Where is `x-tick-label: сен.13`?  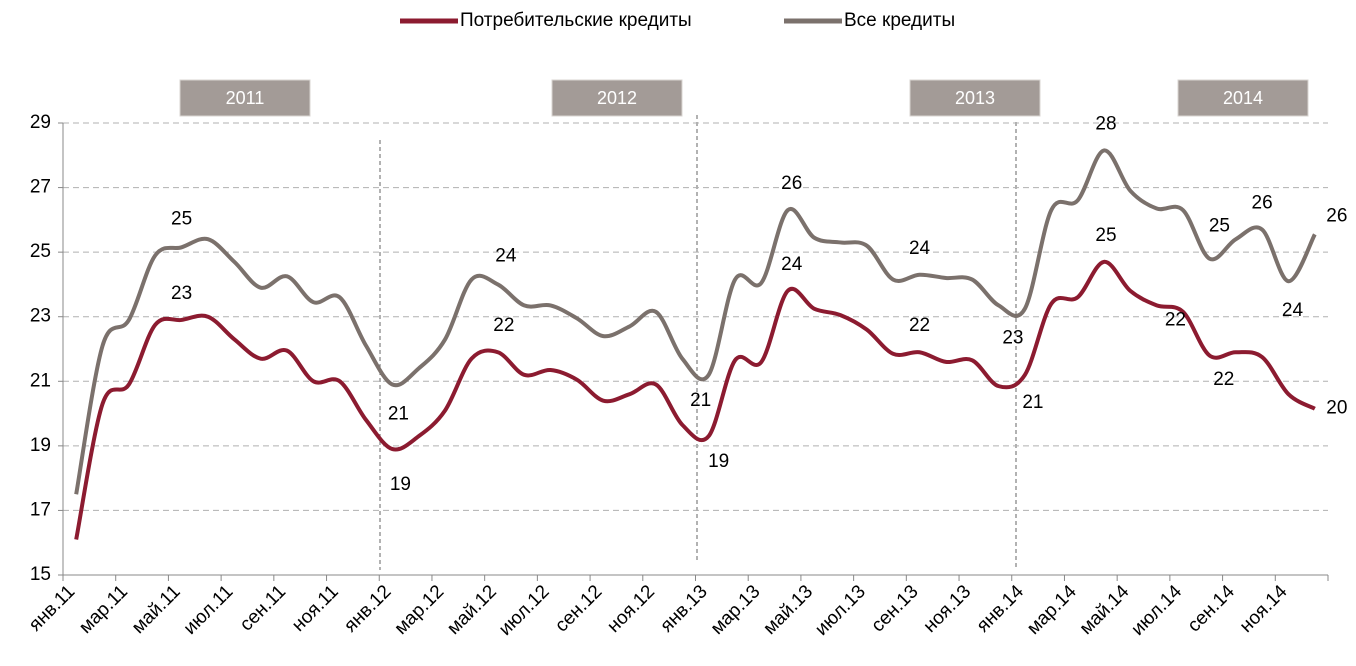
x-tick-label: сен.13 is located at coordinates (894, 608).